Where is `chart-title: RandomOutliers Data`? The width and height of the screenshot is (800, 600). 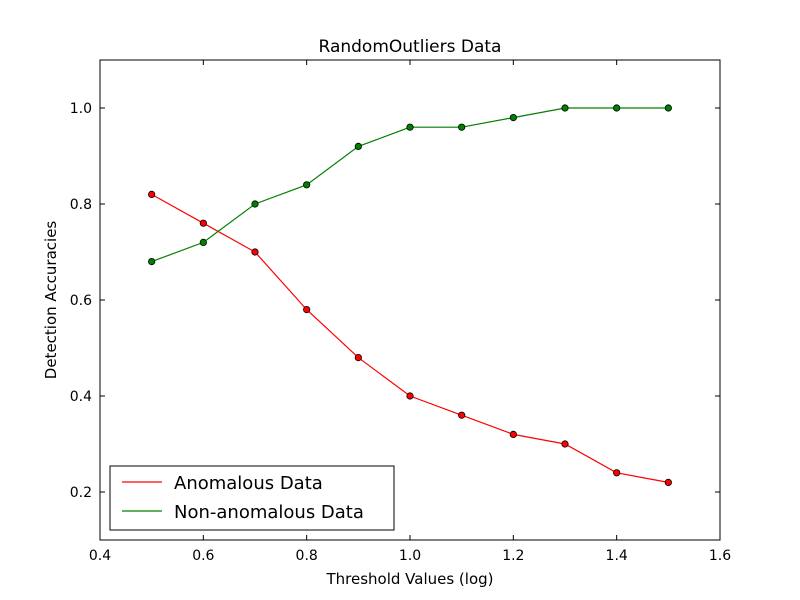 chart-title: RandomOutliers Data is located at coordinates (410, 47).